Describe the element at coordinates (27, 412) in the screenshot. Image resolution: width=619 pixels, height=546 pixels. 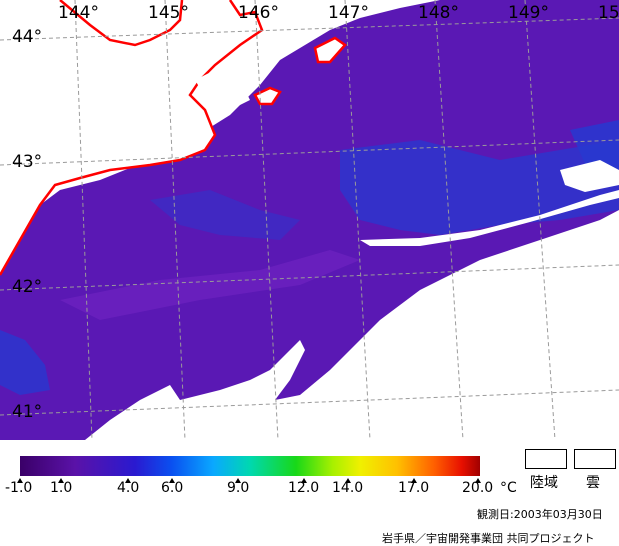
I see `latitude-label: 41°` at that location.